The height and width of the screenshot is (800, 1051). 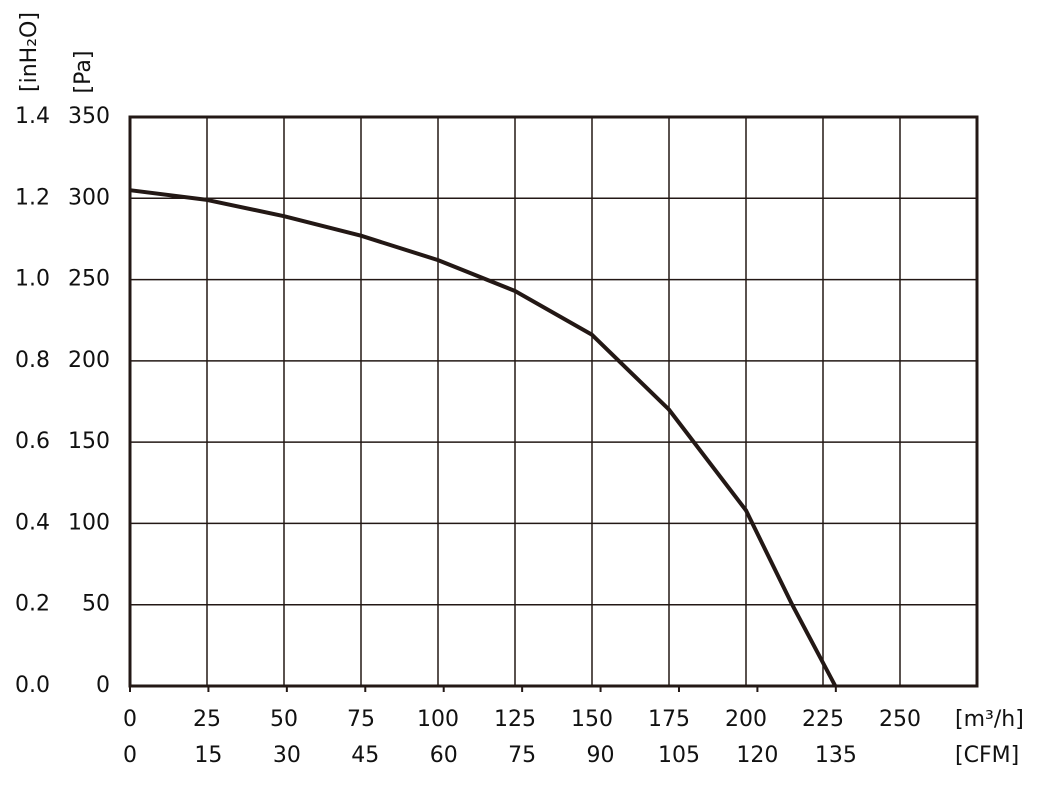 What do you see at coordinates (287, 755) in the screenshot?
I see `x2-tick-label: 30` at bounding box center [287, 755].